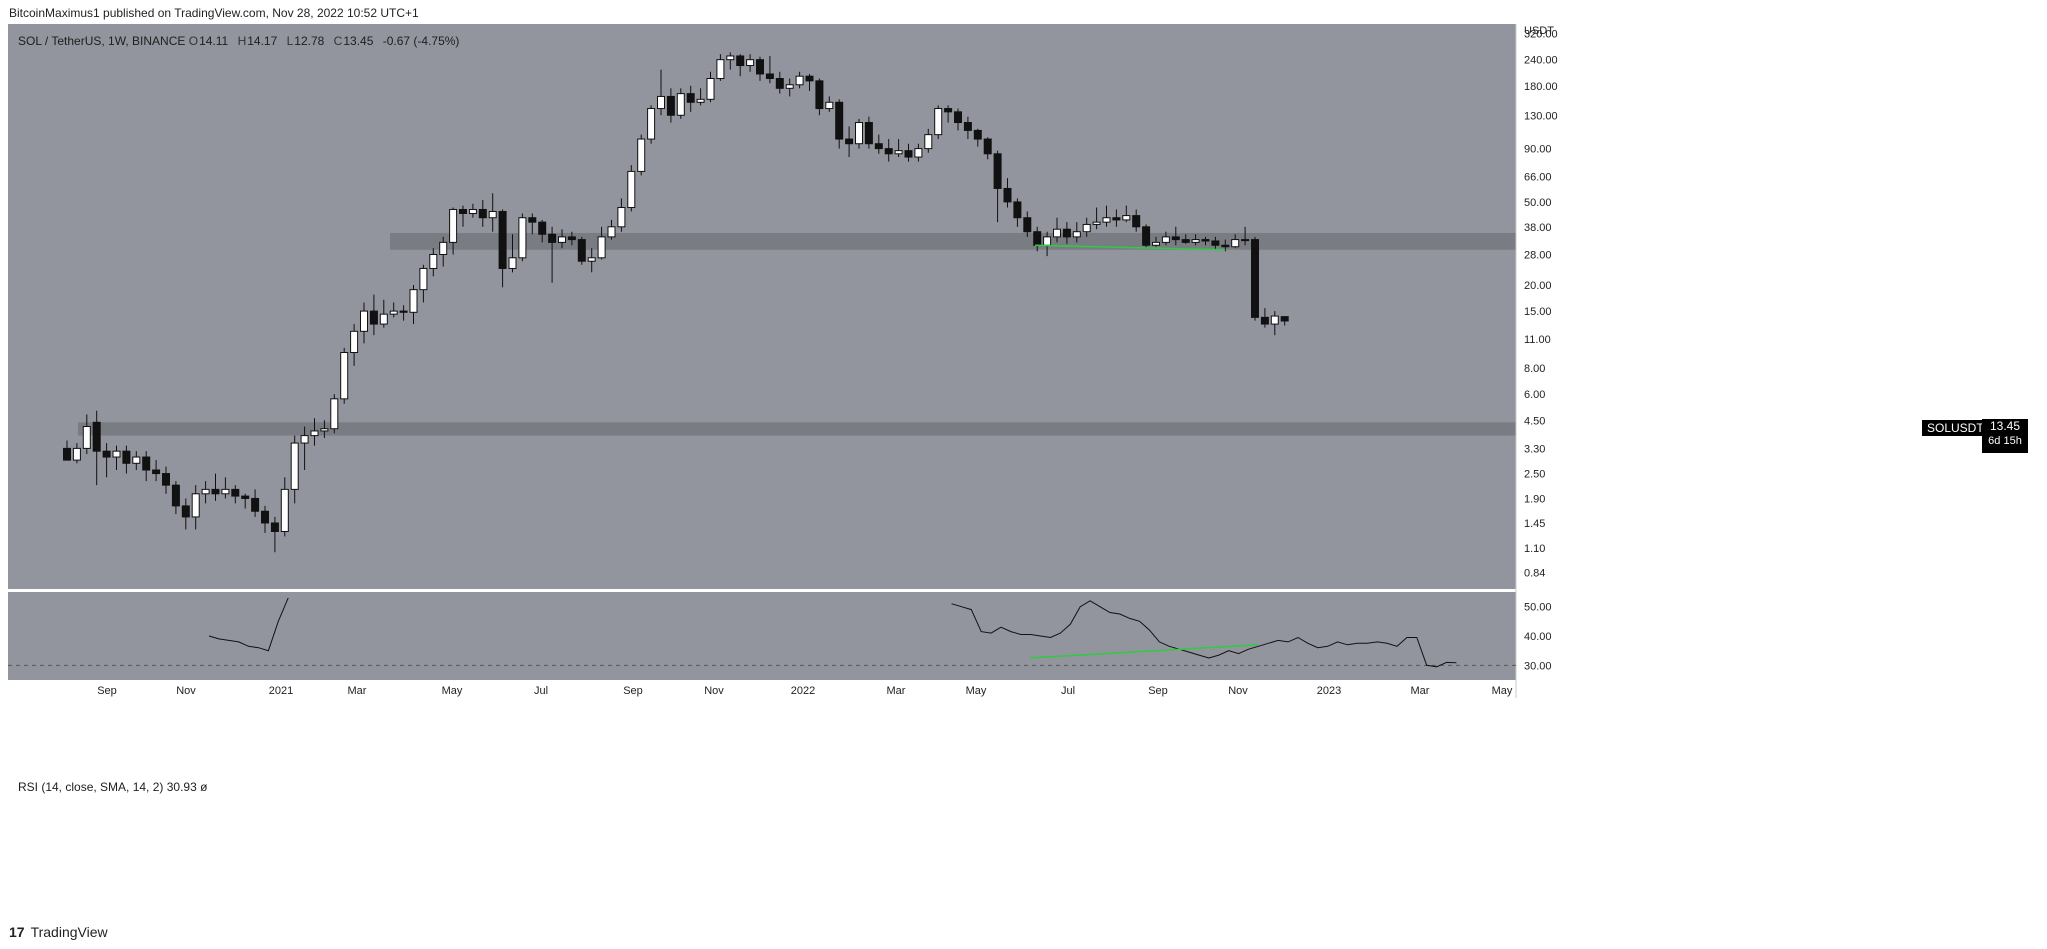 This screenshot has width=2047, height=949. What do you see at coordinates (803, 691) in the screenshot?
I see `time-tick-label: 2022` at bounding box center [803, 691].